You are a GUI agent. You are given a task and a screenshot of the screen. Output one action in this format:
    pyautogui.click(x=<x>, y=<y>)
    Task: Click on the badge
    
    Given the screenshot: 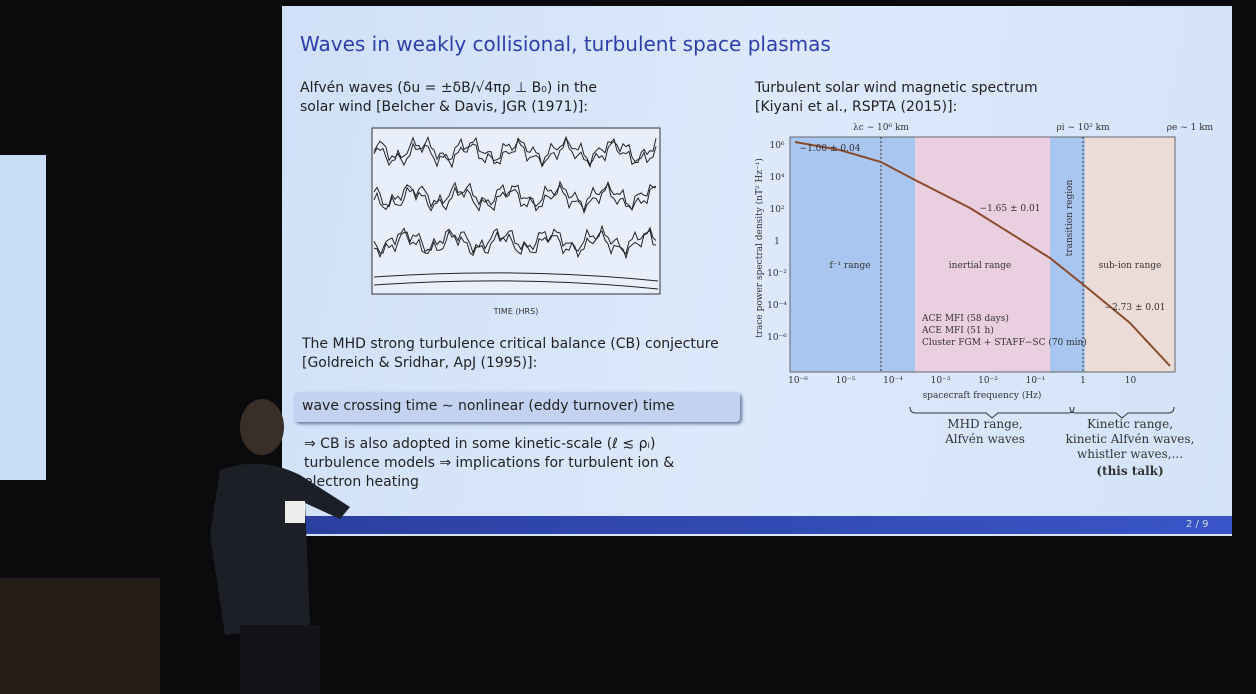 What is the action you would take?
    pyautogui.click(x=295, y=512)
    